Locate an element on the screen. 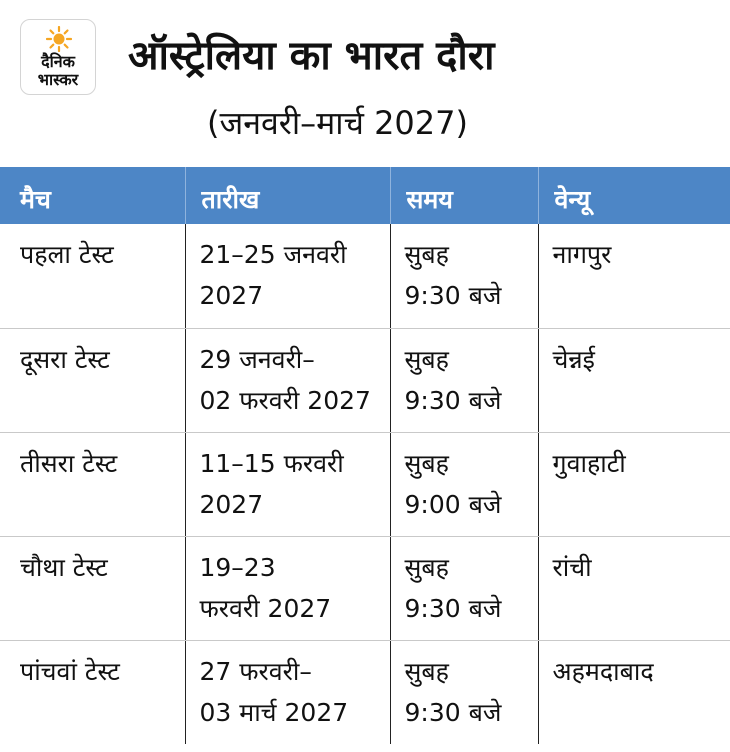 Image resolution: width=730 pixels, height=752 pixels. venue-cell: गुवाहाटी is located at coordinates (633, 484).